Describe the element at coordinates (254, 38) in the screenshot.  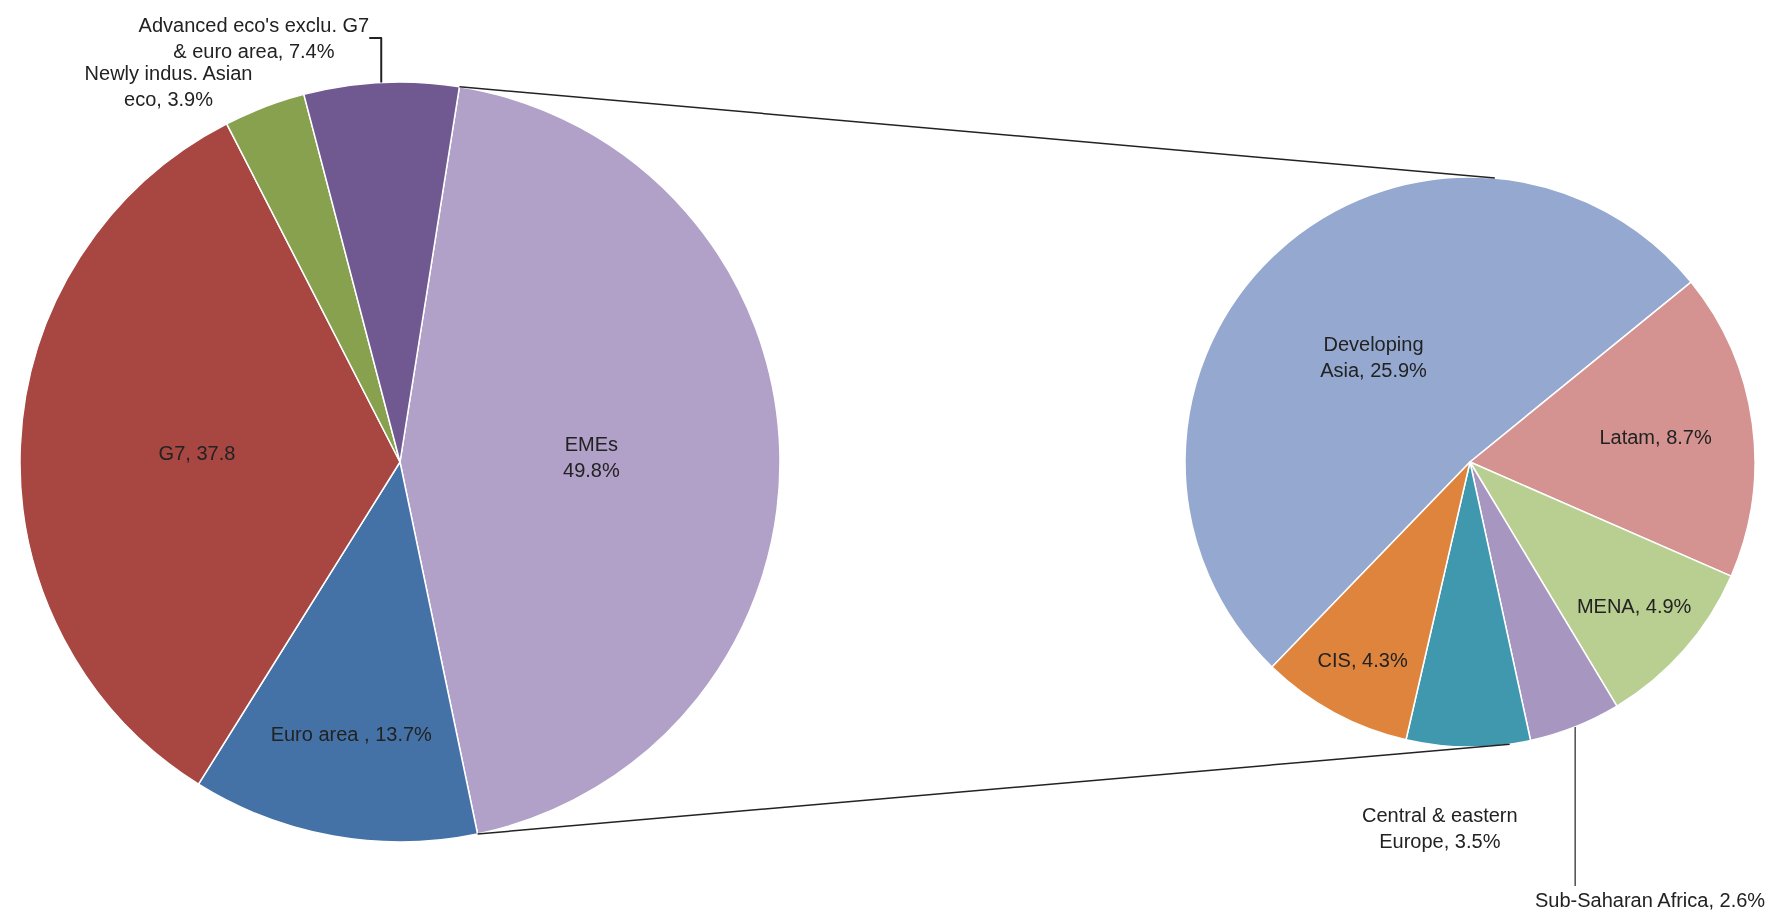
I see `slice-label: Advanced eco's exclu. G7 & euro area, 7.4%` at that location.